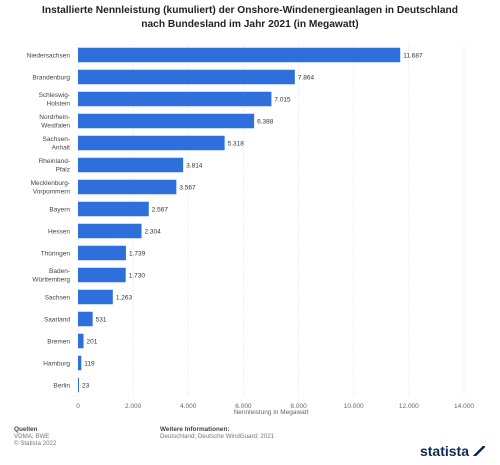  Describe the element at coordinates (59, 271) in the screenshot. I see `category-label-line: Baden-` at that location.